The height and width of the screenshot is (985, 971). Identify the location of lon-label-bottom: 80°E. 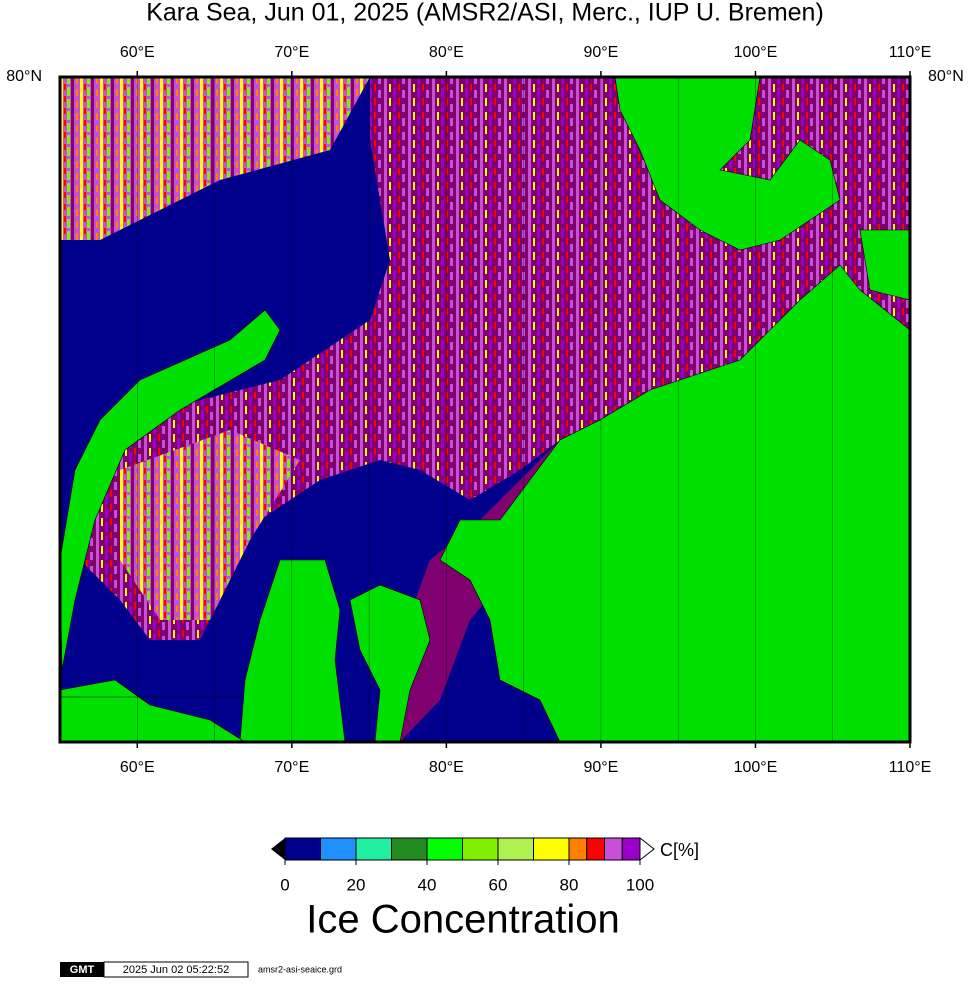
(446, 767).